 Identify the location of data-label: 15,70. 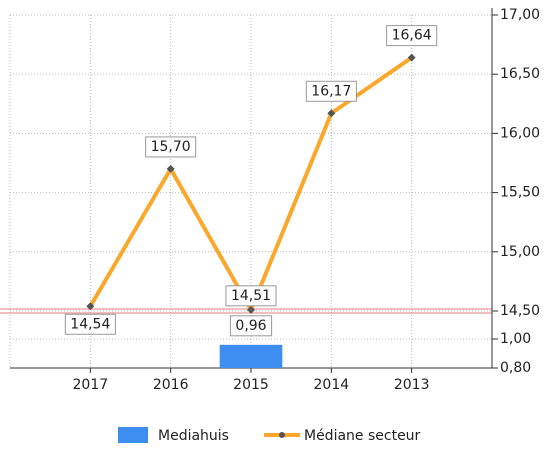
(171, 147).